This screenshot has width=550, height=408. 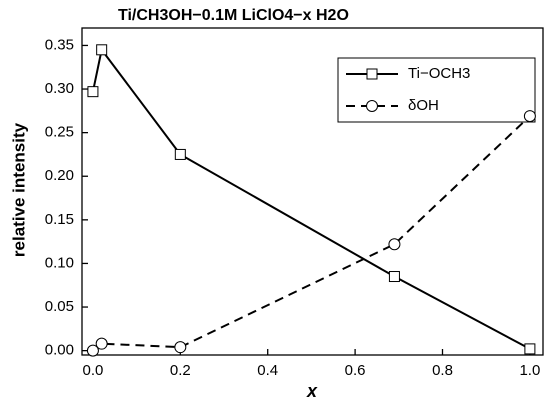 I want to click on y-tick-label: 0.15, so click(x=59, y=219).